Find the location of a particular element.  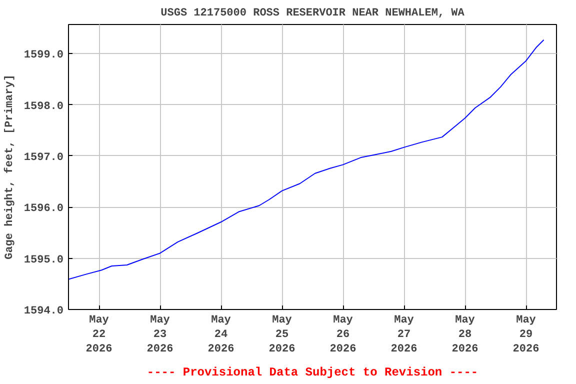

y-tick-label: 1598.0 is located at coordinates (44, 106).